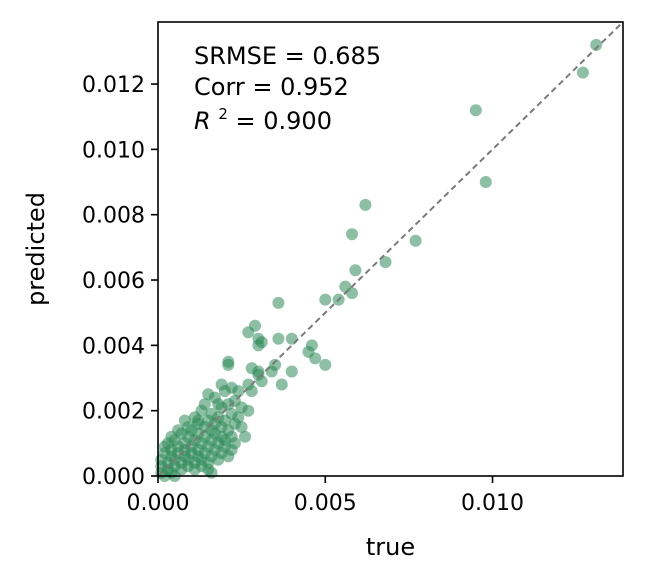 The height and width of the screenshot is (588, 646). What do you see at coordinates (113, 85) in the screenshot?
I see `y-tick-label: 0.012` at bounding box center [113, 85].